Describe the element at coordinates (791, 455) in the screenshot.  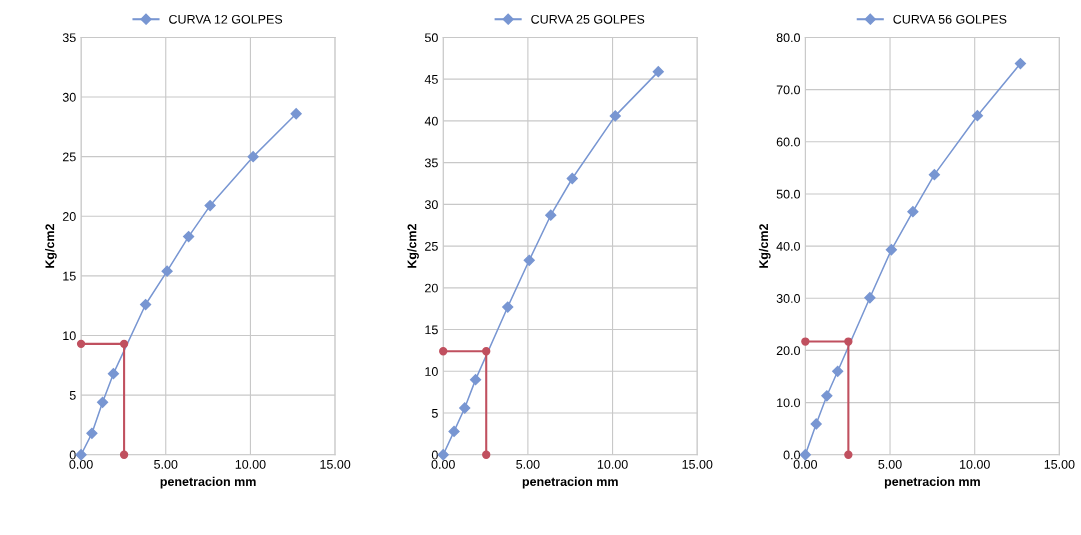
I see `y-tick-label: 0.0` at that location.